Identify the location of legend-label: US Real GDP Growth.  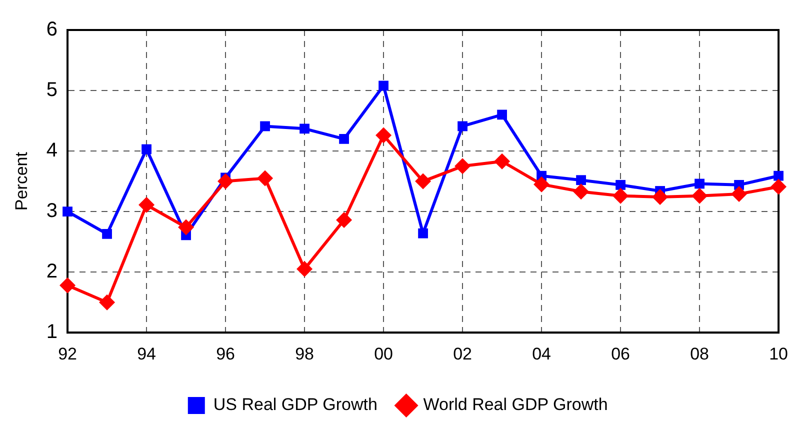
(295, 404).